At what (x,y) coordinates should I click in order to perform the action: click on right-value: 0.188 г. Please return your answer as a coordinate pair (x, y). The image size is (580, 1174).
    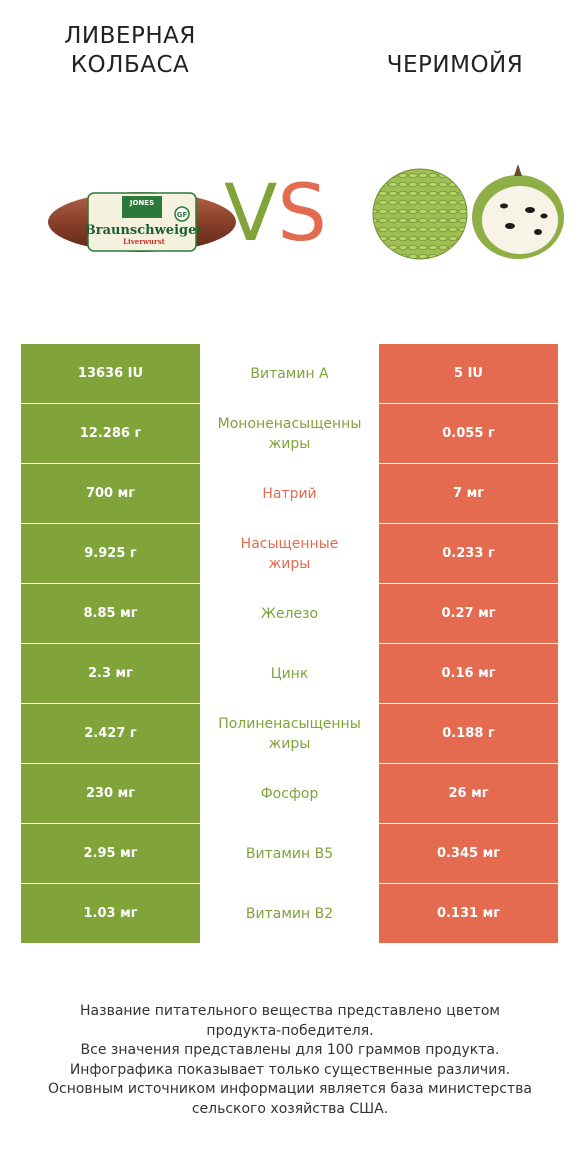
    Looking at the image, I should click on (468, 733).